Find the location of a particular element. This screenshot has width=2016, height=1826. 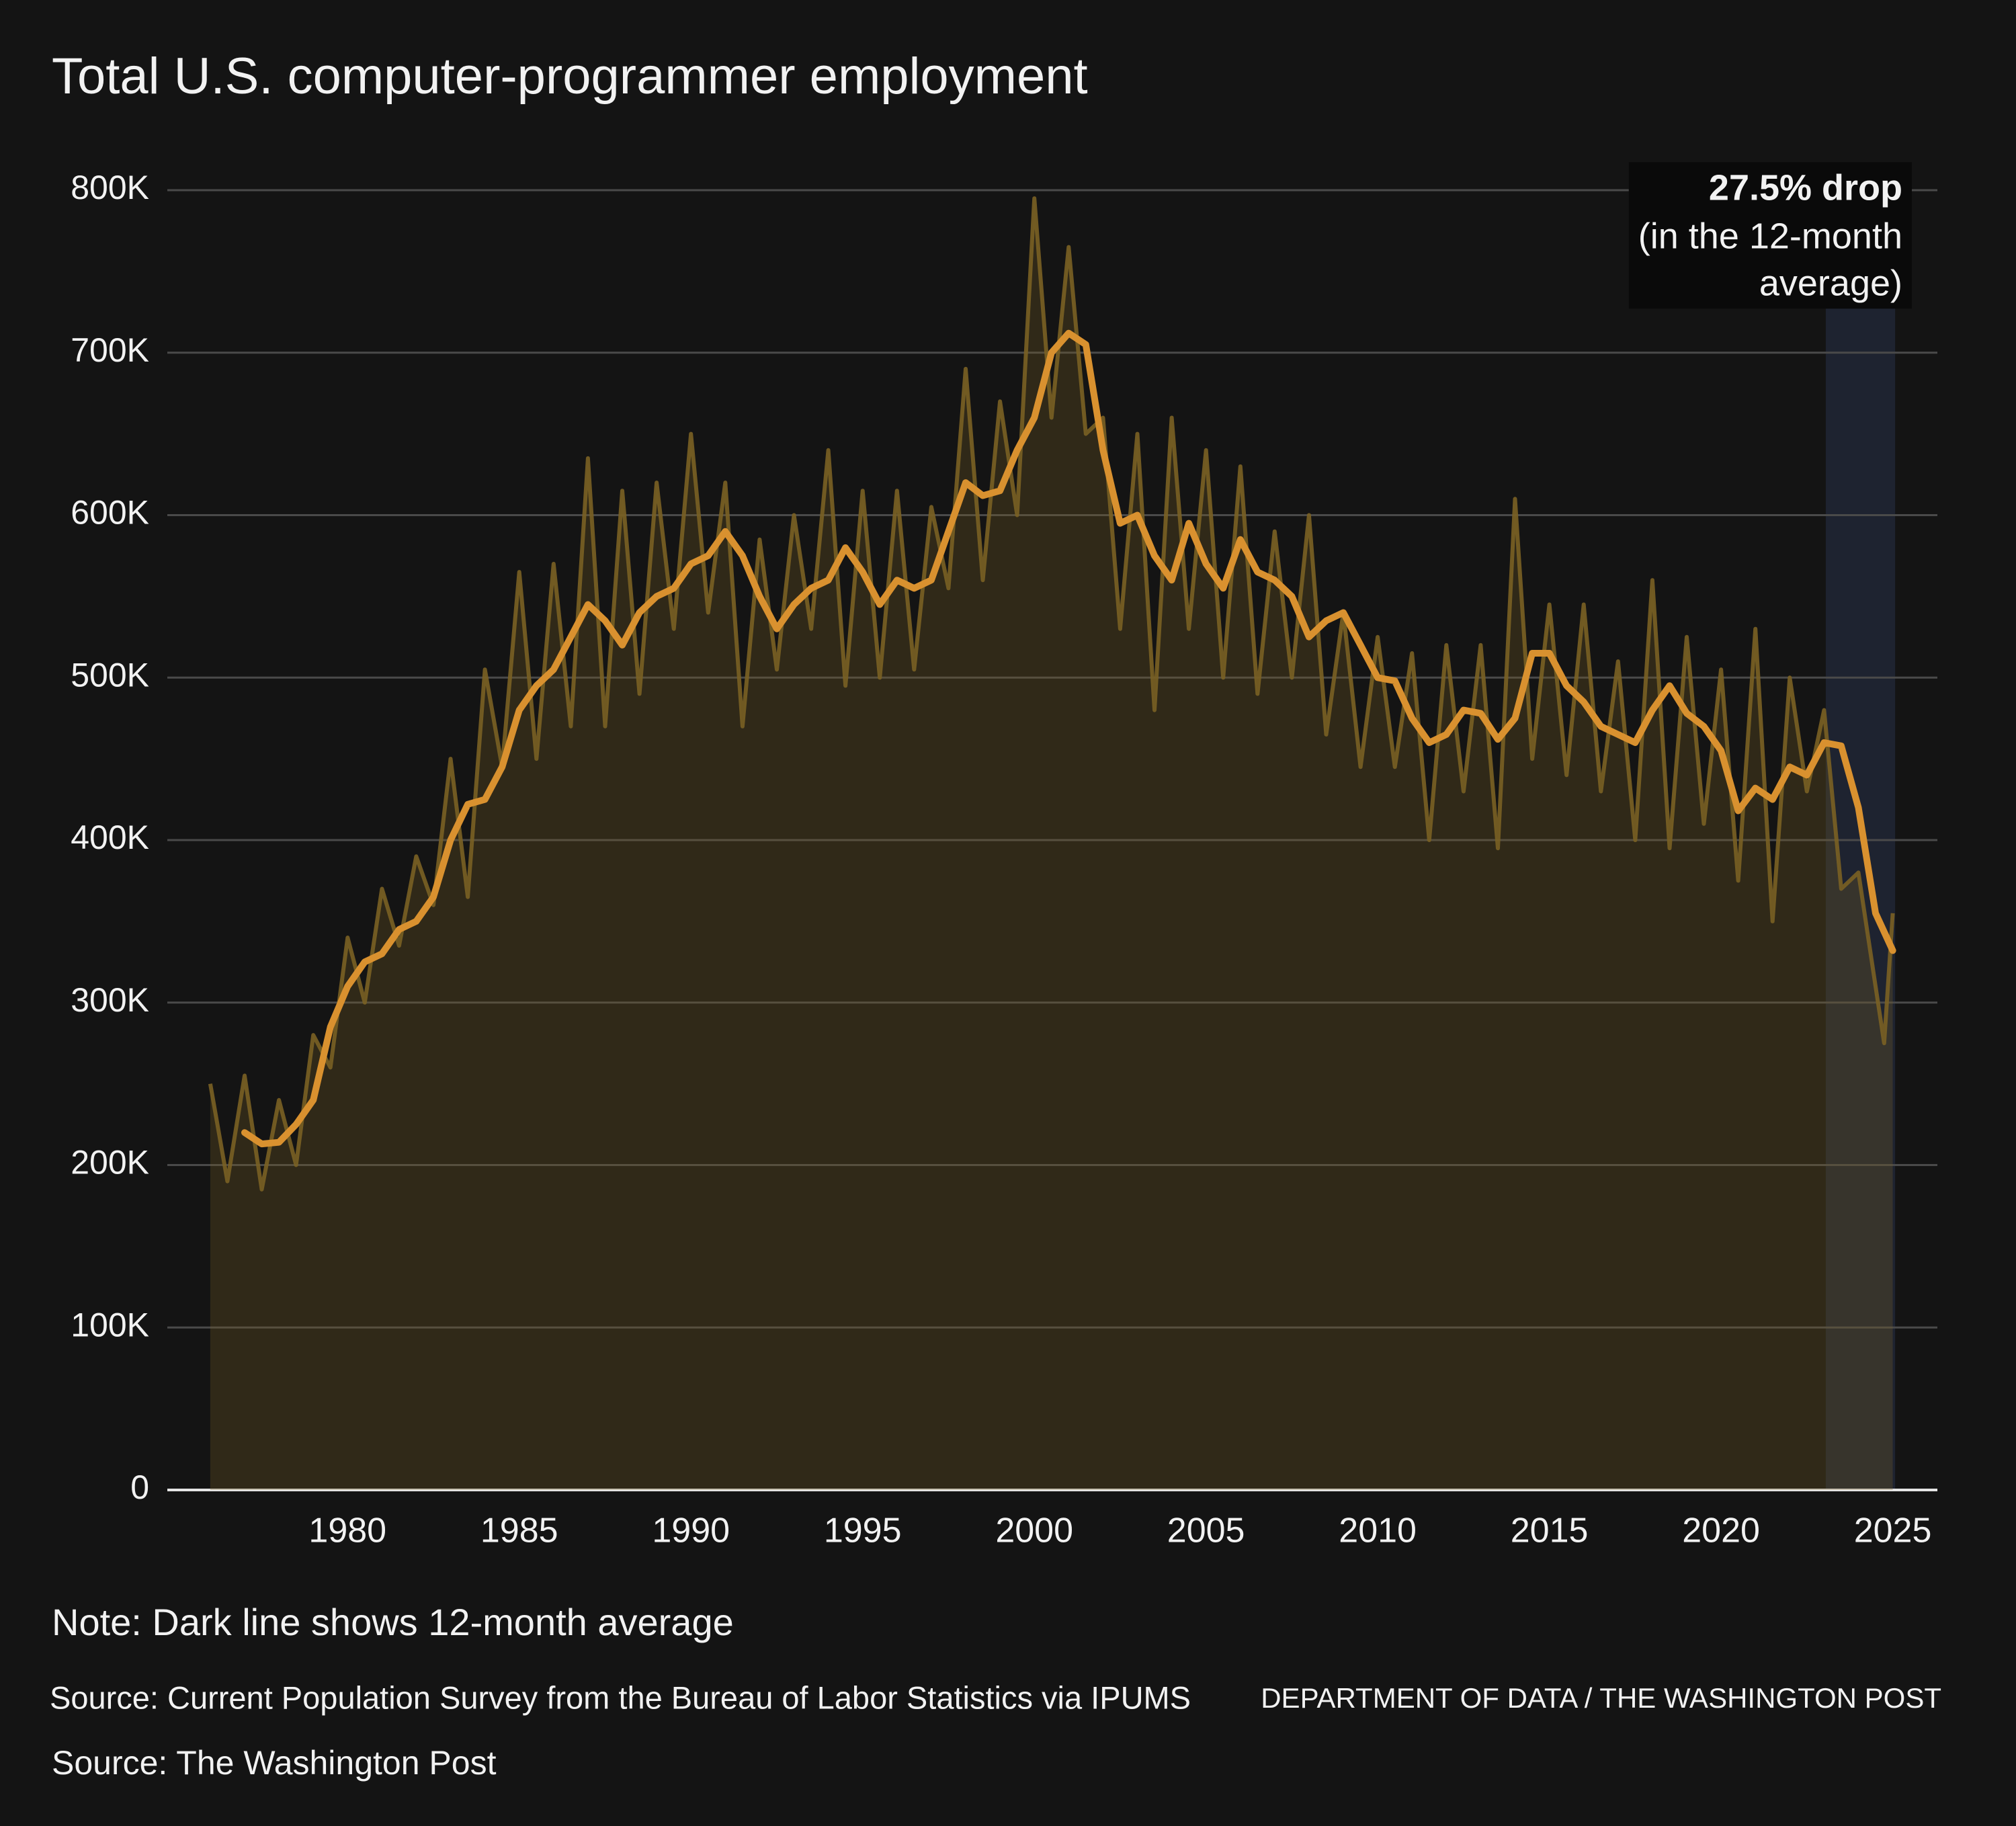

x-tick-label: 2010 is located at coordinates (1378, 1530).